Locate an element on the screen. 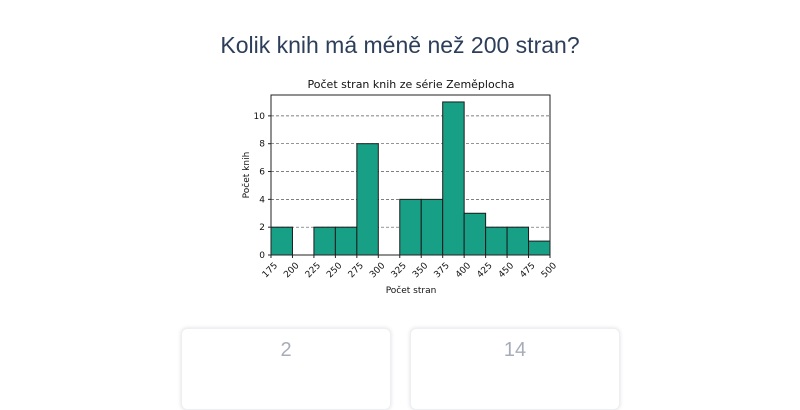  x-tick-label: 475 is located at coordinates (527, 270).